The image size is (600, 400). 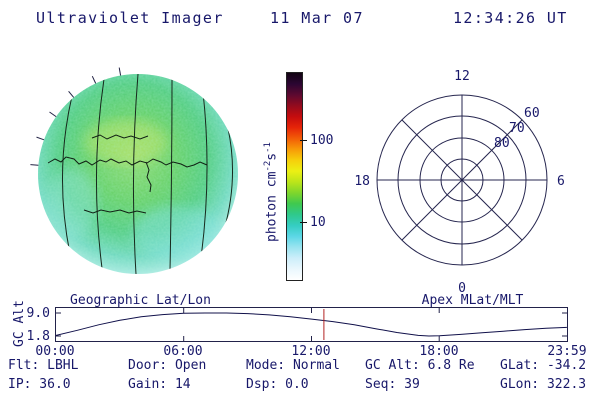 What do you see at coordinates (76, 116) in the screenshot?
I see `limb-tick-marks` at bounding box center [76, 116].